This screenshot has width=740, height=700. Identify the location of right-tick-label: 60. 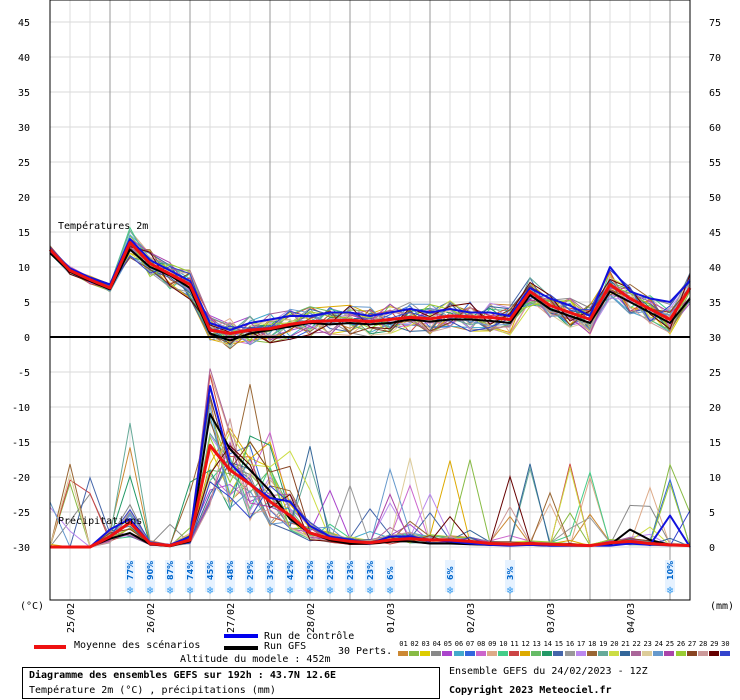
(715, 128).